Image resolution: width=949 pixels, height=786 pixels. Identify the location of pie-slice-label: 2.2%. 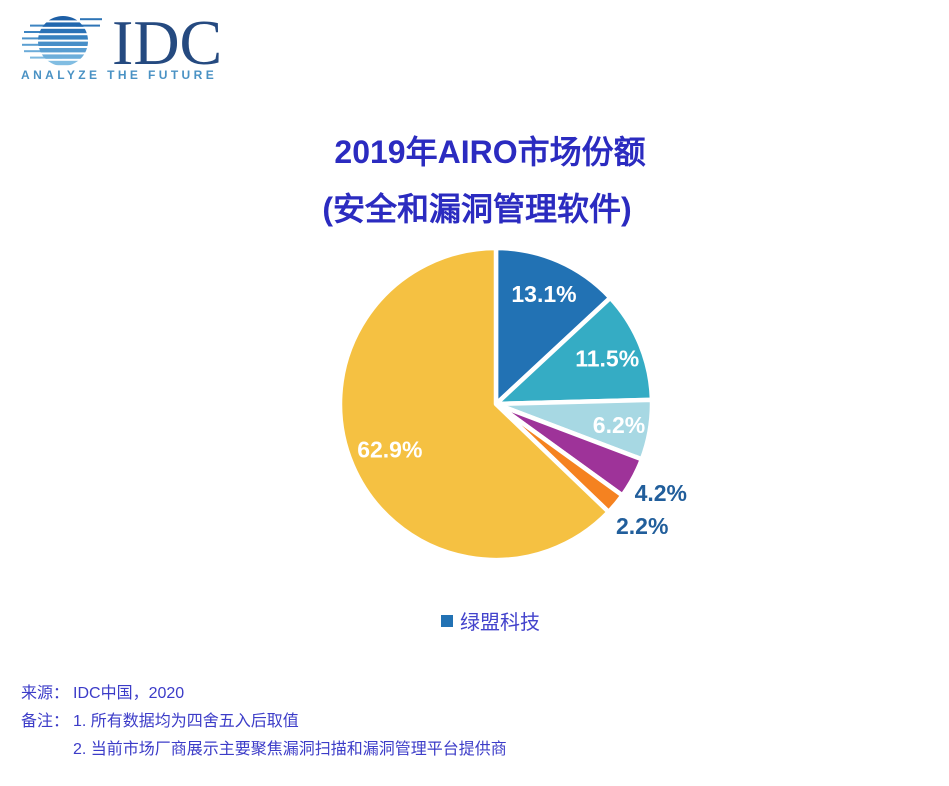
(642, 526).